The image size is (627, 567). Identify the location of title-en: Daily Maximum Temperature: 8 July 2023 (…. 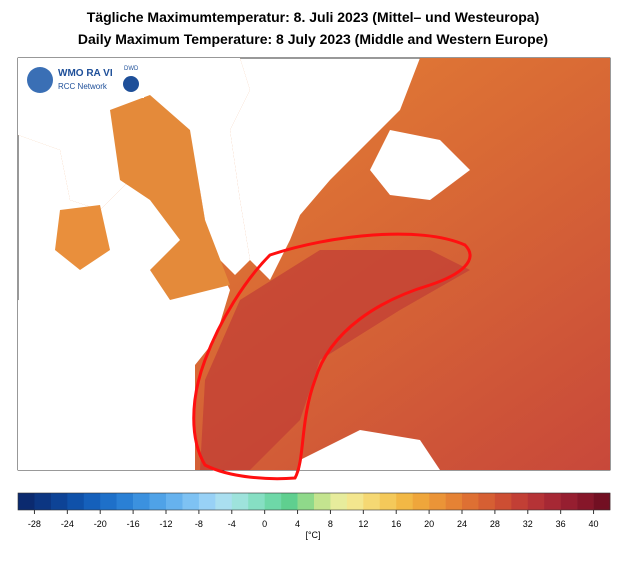
(313, 39).